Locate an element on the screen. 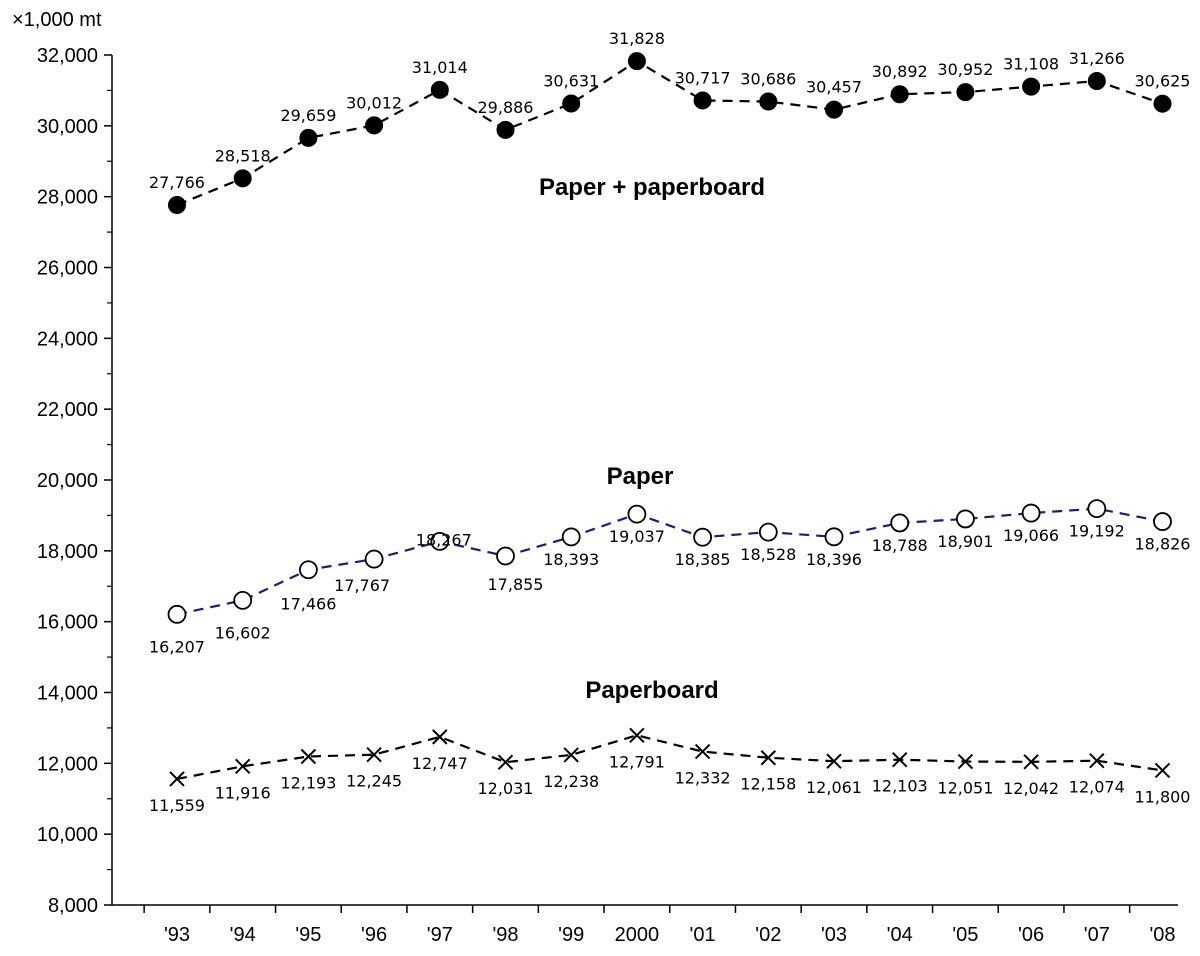 This screenshot has width=1200, height=956. data-label: 17,767 is located at coordinates (362, 585).